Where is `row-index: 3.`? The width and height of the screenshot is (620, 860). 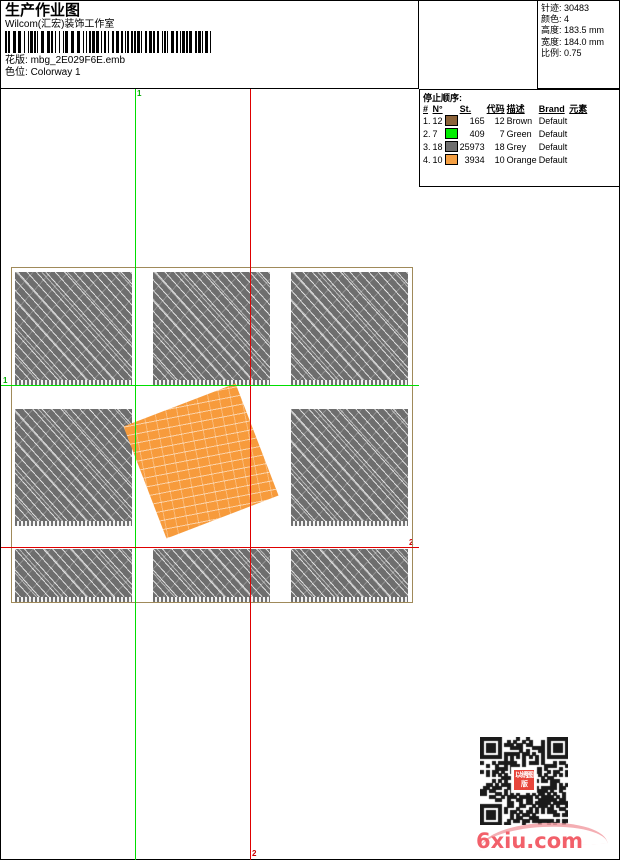 row-index: 3. is located at coordinates (427, 147).